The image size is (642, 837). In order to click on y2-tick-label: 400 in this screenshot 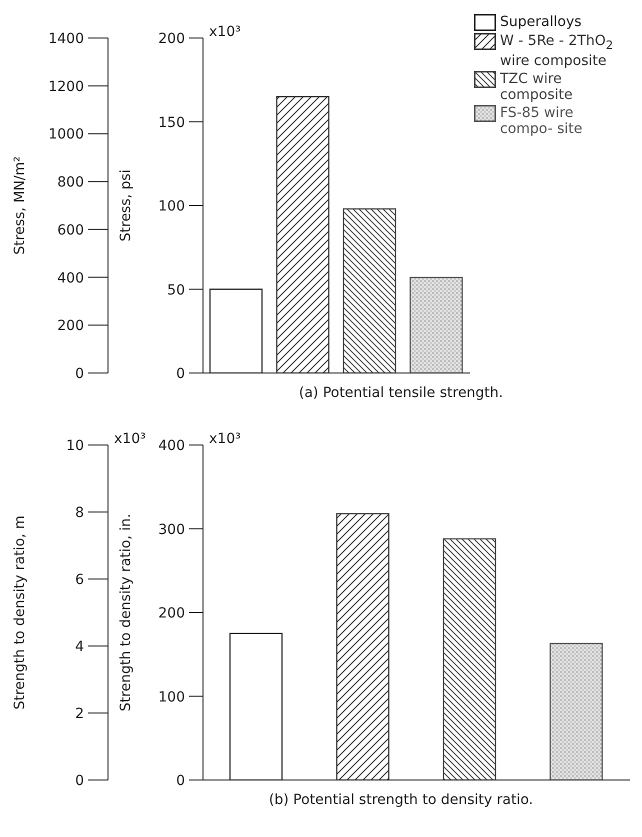, I will do `click(70, 278)`.